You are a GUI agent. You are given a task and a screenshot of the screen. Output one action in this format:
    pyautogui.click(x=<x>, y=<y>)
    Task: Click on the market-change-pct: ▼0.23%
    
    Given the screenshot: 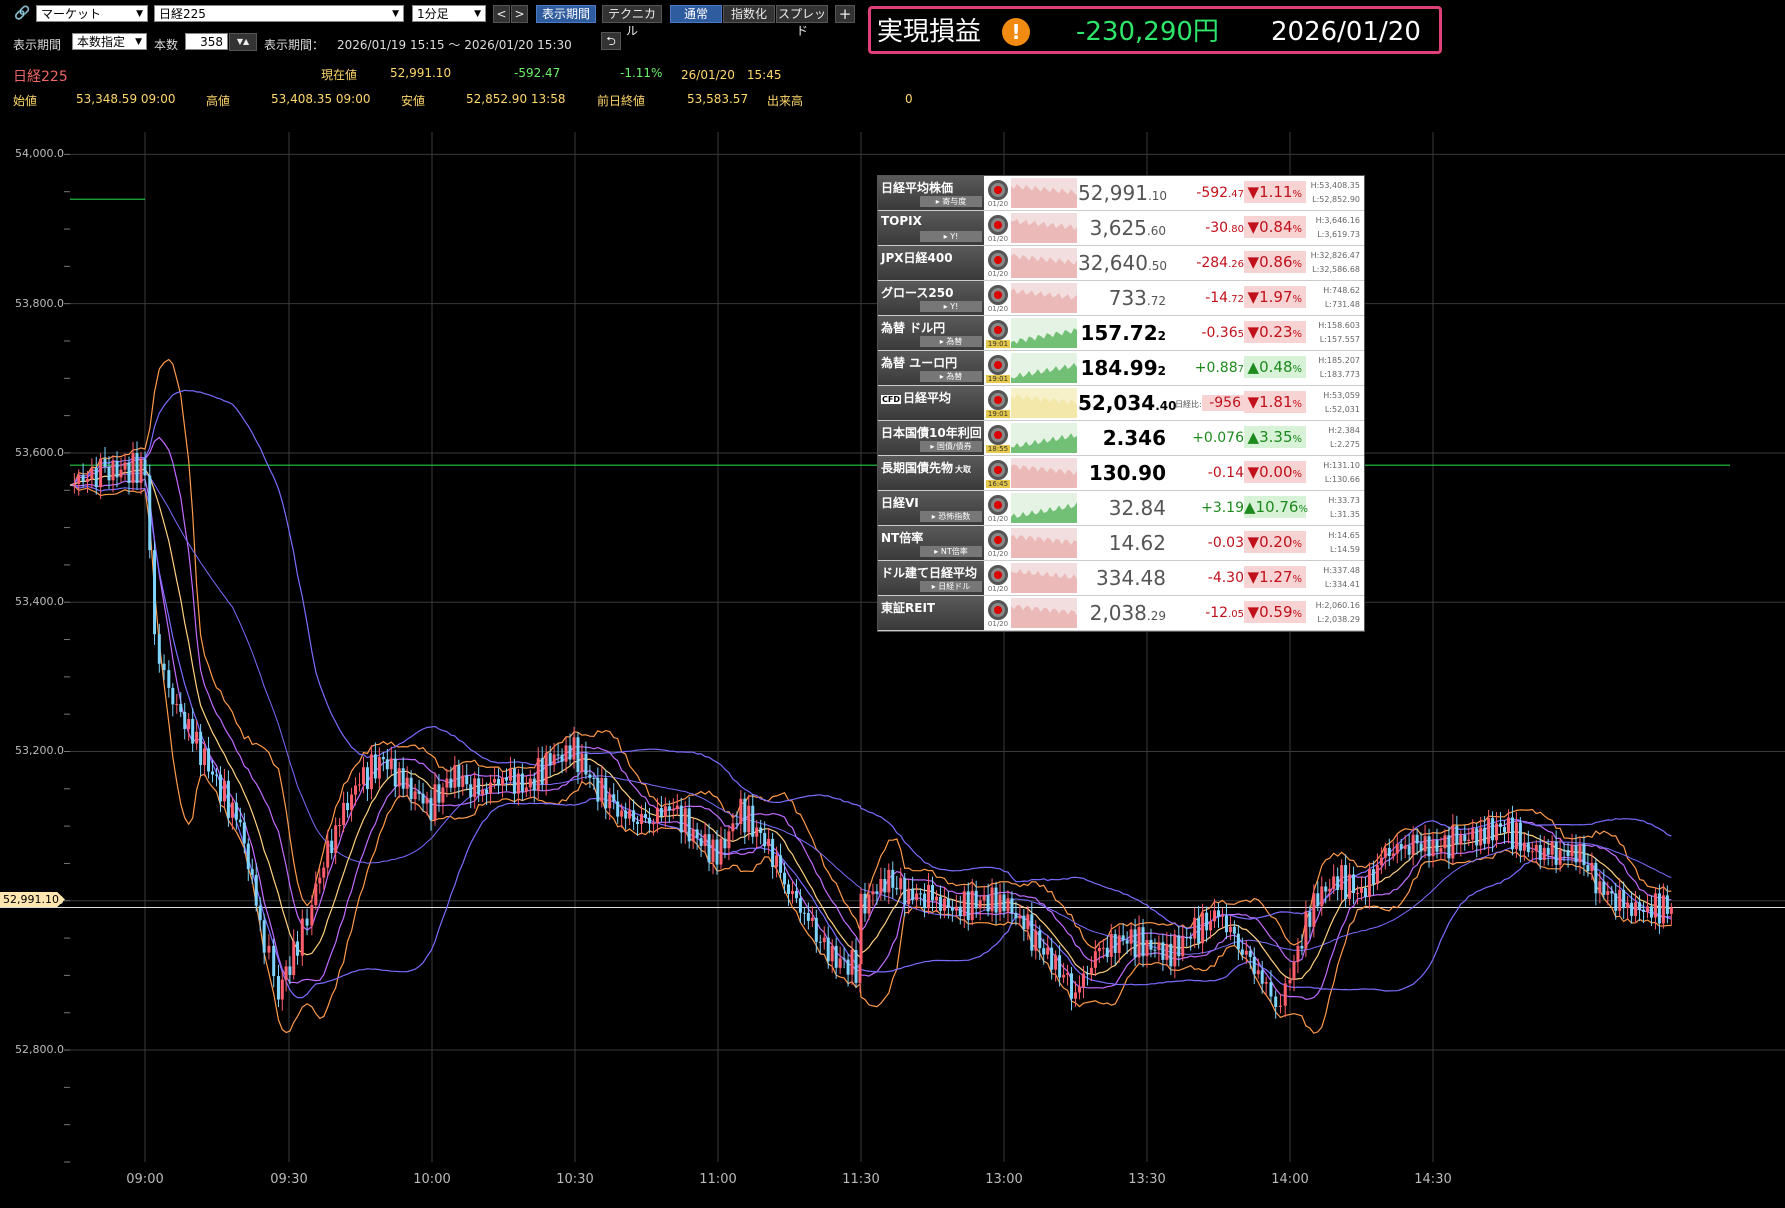 What is the action you would take?
    pyautogui.click(x=1275, y=332)
    